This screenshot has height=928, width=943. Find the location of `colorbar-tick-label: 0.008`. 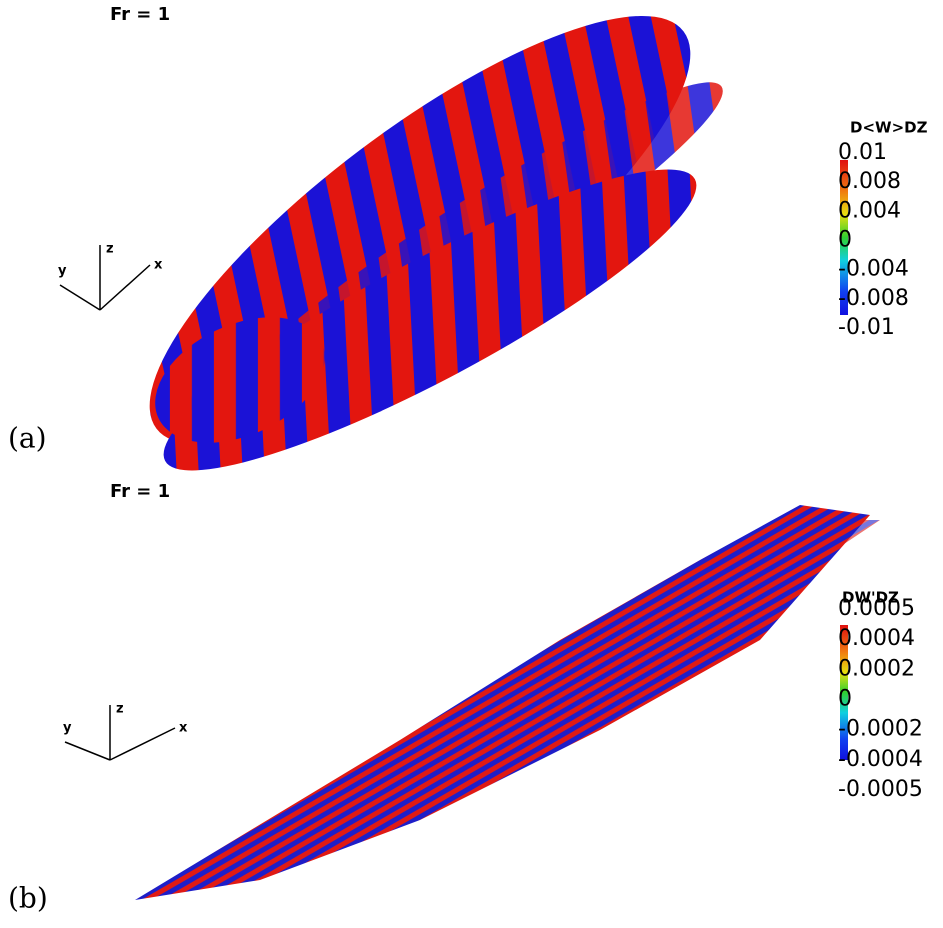

colorbar-tick-label: 0.008 is located at coordinates (869, 181).